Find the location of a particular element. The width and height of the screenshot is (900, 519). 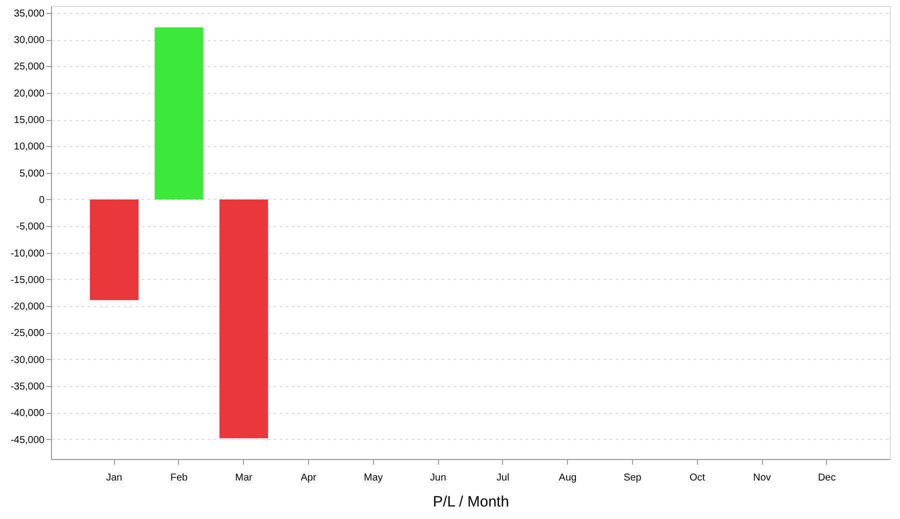

x-tick-label: Oct is located at coordinates (697, 478).